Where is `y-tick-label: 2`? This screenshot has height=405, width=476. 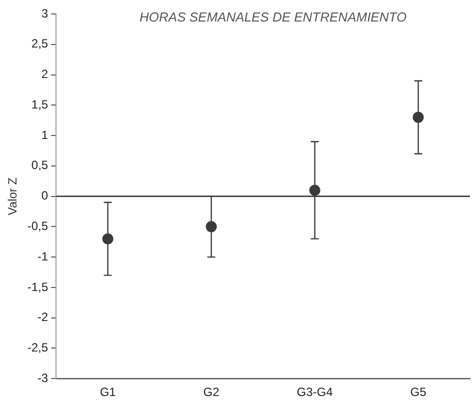
y-tick-label: 2 is located at coordinates (44, 74).